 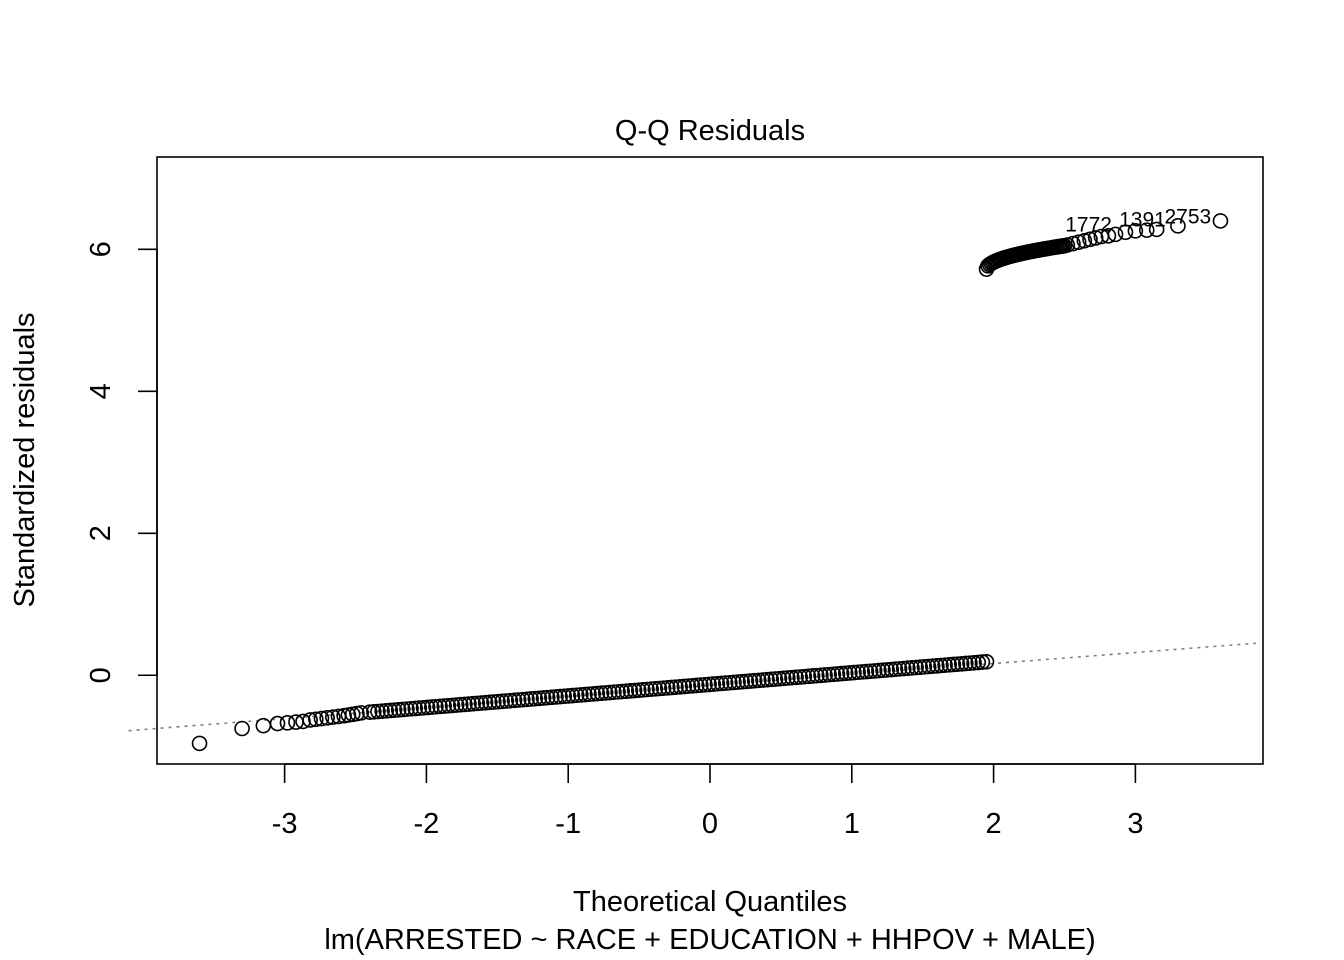 What do you see at coordinates (707, 801) in the screenshot?
I see `x-axis: -3 -2 -1 0 1 2 3` at bounding box center [707, 801].